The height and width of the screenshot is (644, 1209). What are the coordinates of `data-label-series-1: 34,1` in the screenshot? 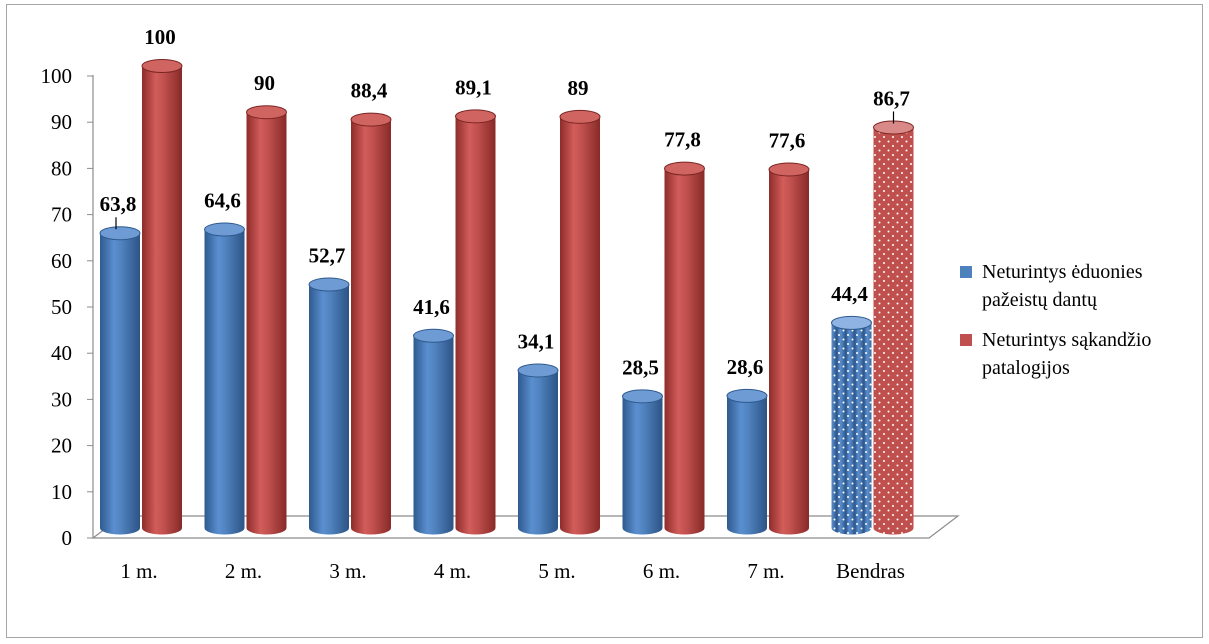 It's located at (536, 341).